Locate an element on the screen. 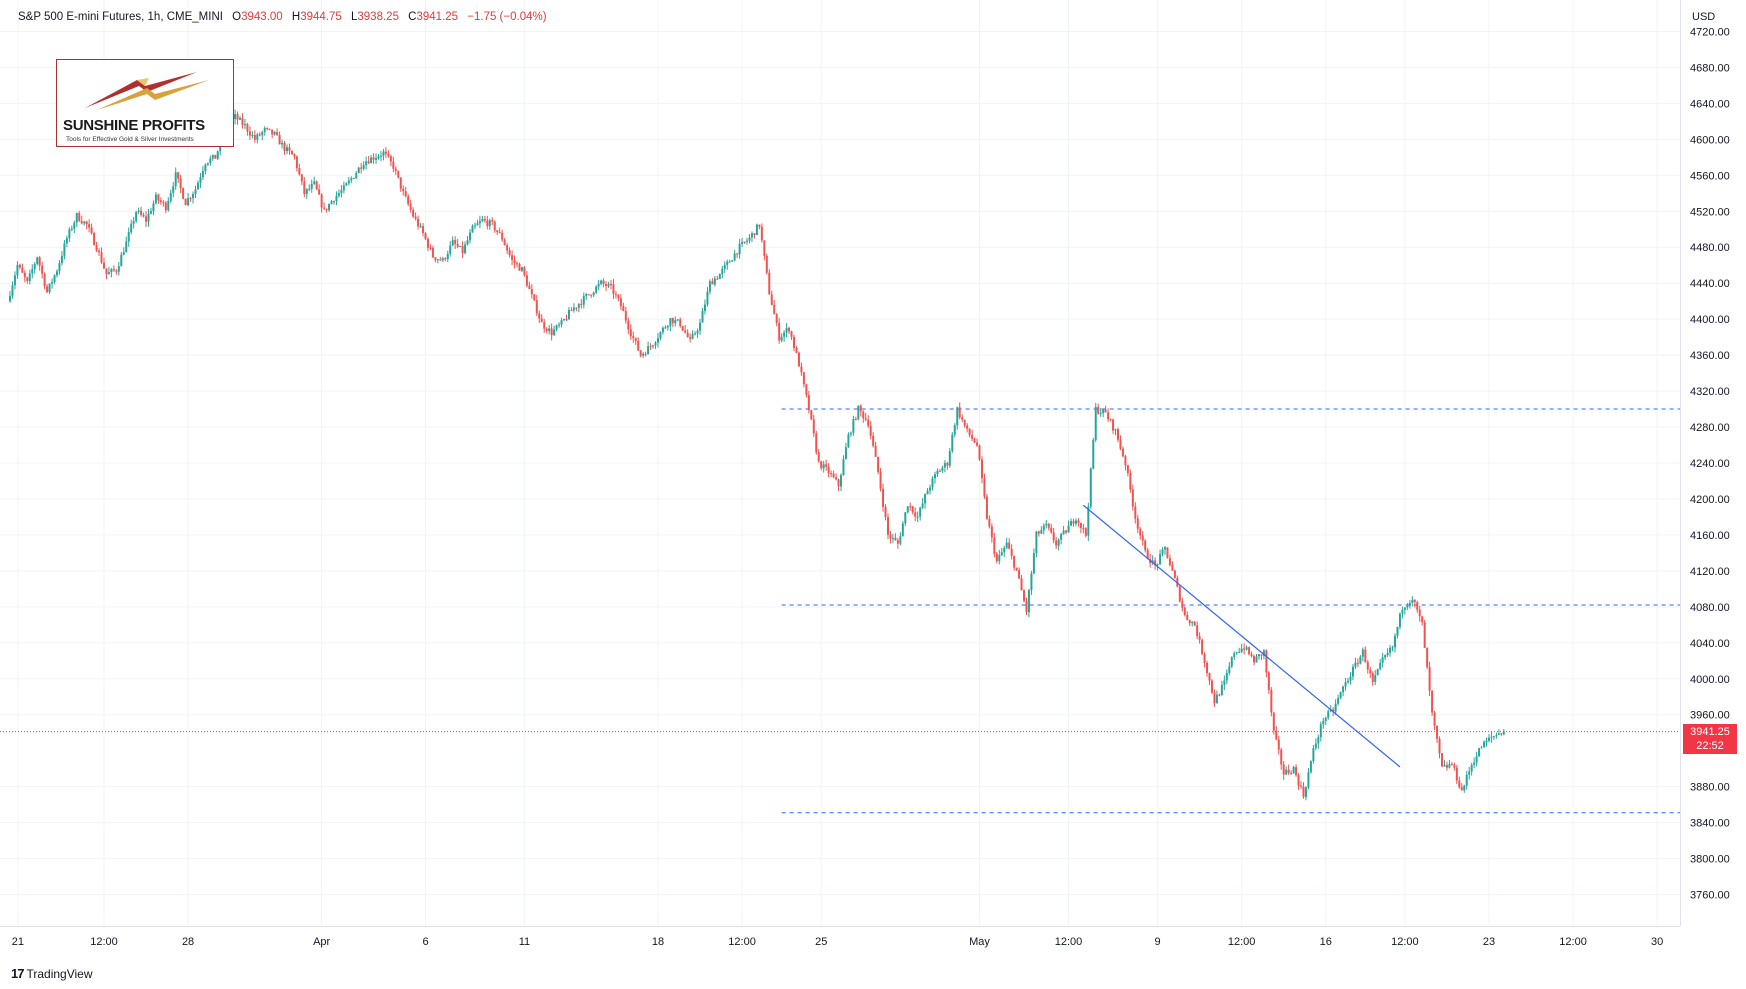  trend-line is located at coordinates (1241, 636).